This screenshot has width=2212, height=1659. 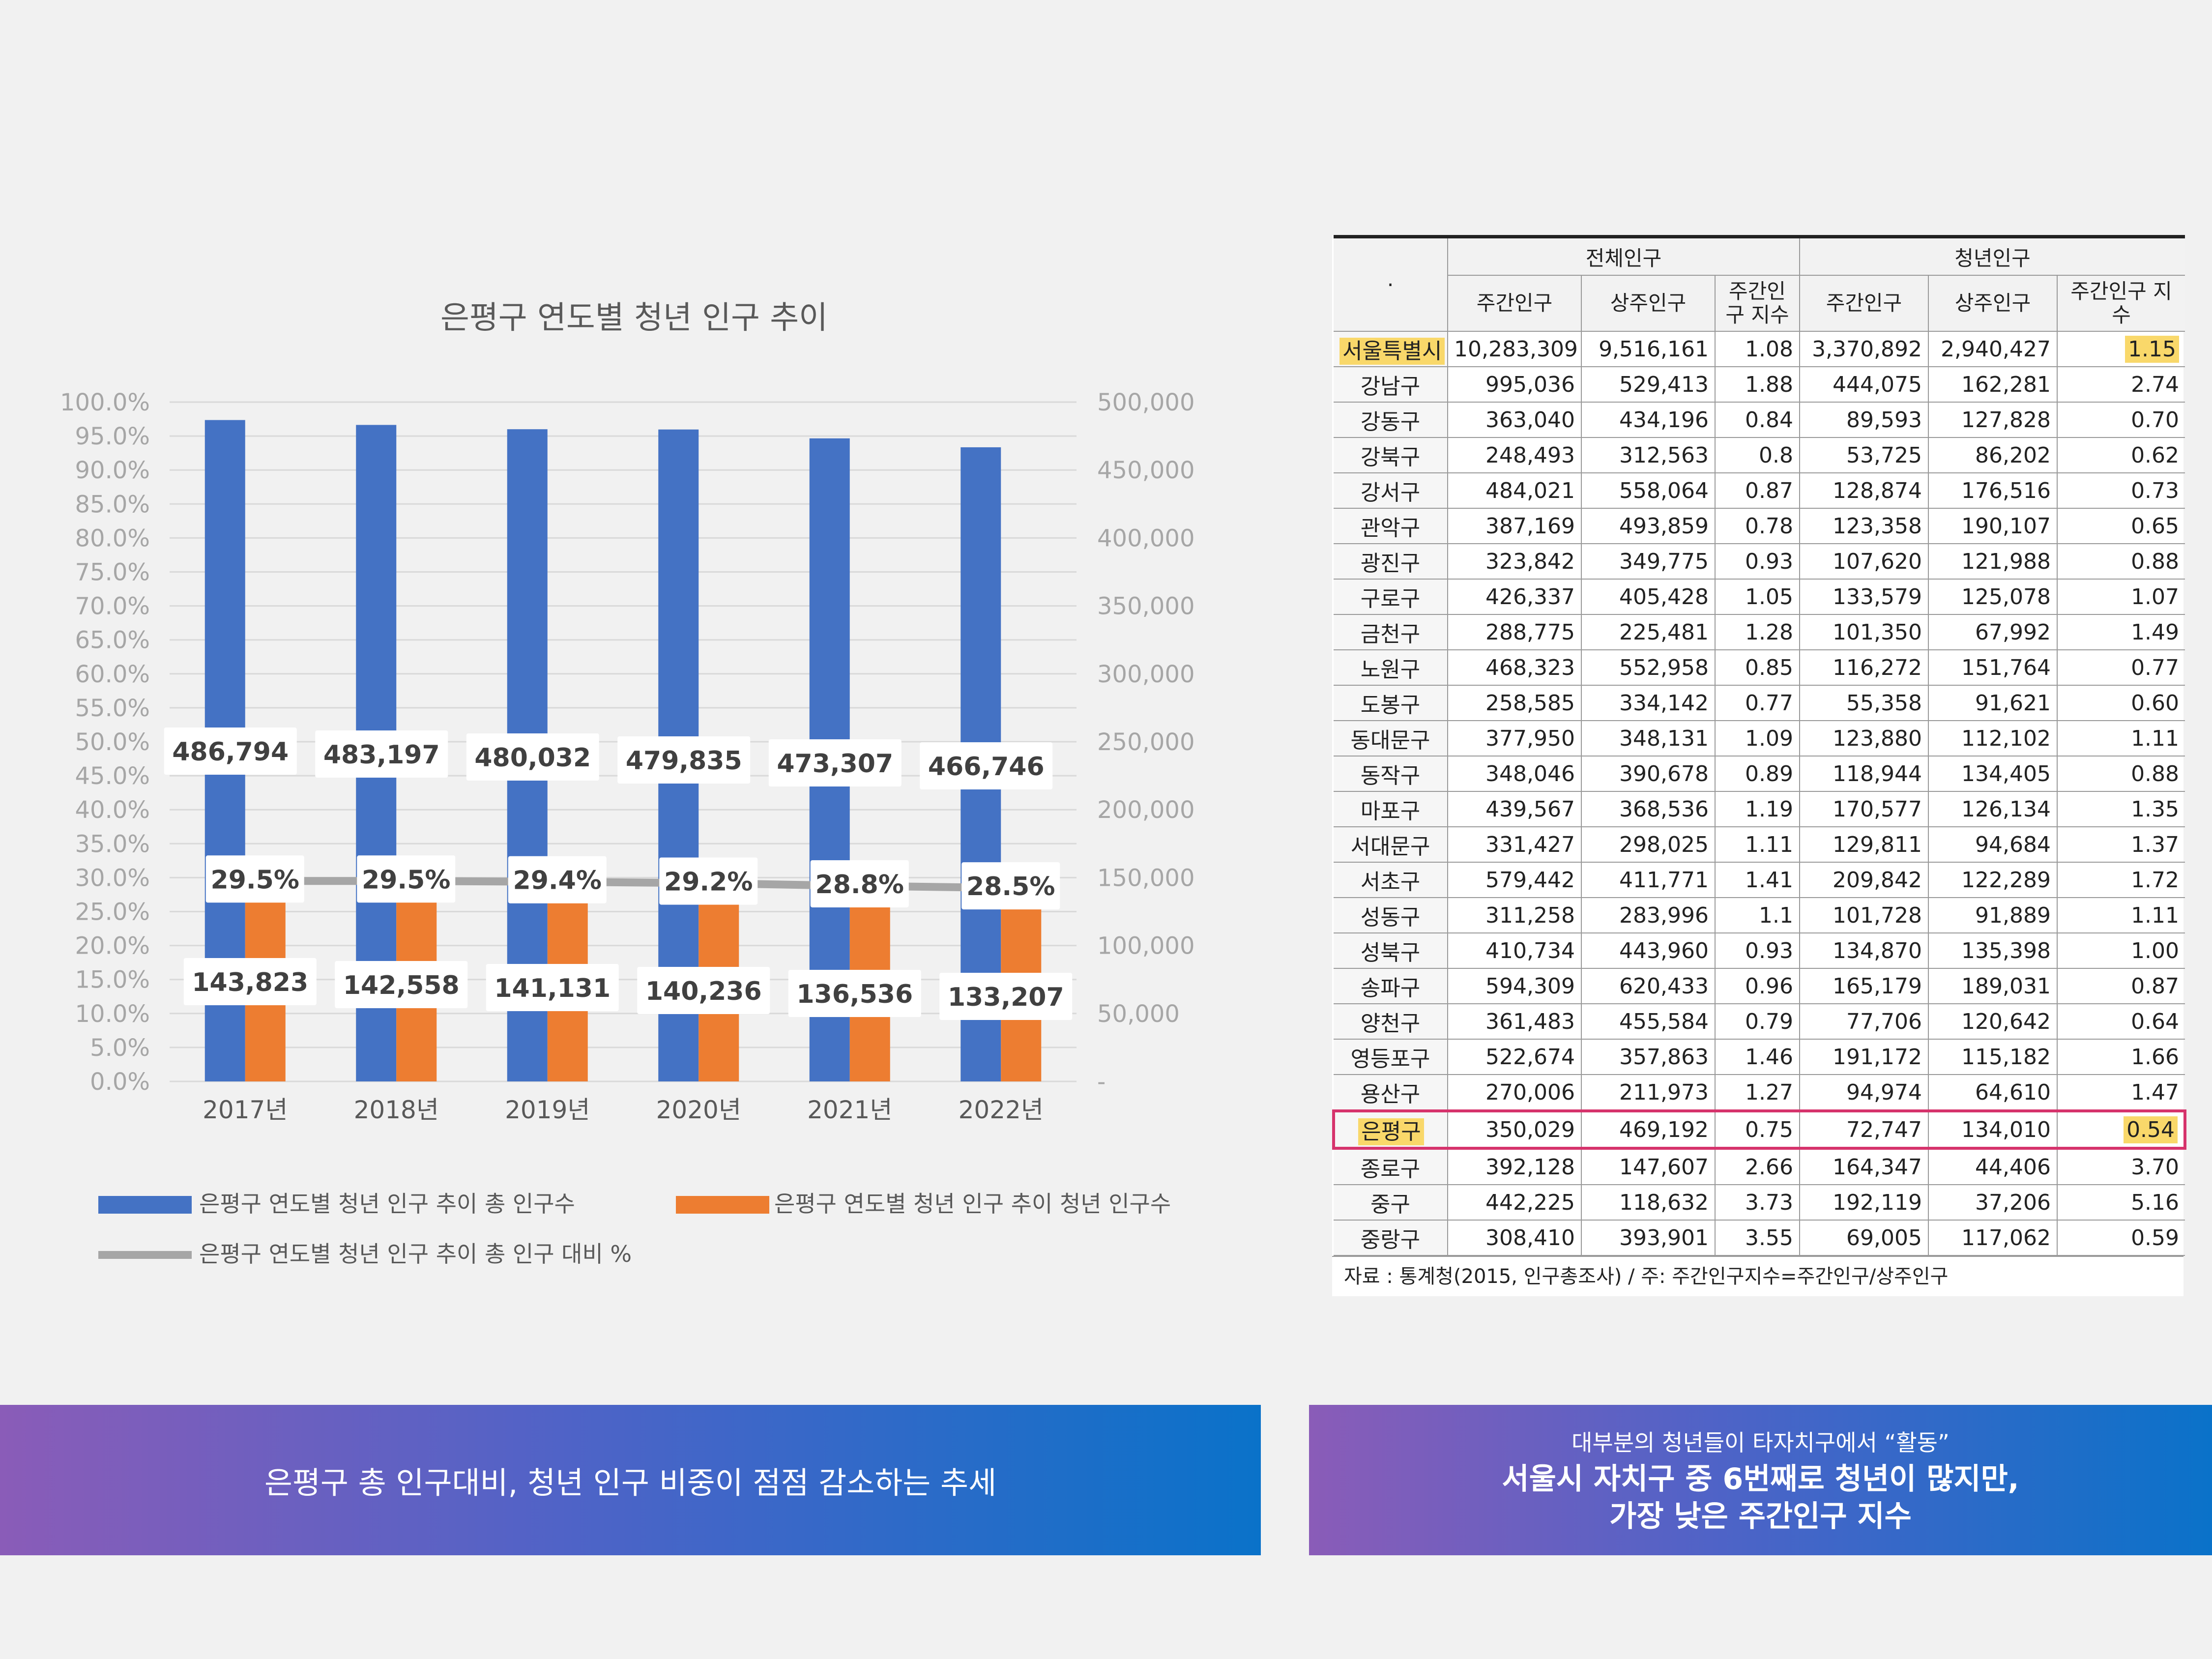 I want to click on total-data-label: 473,307, so click(x=835, y=764).